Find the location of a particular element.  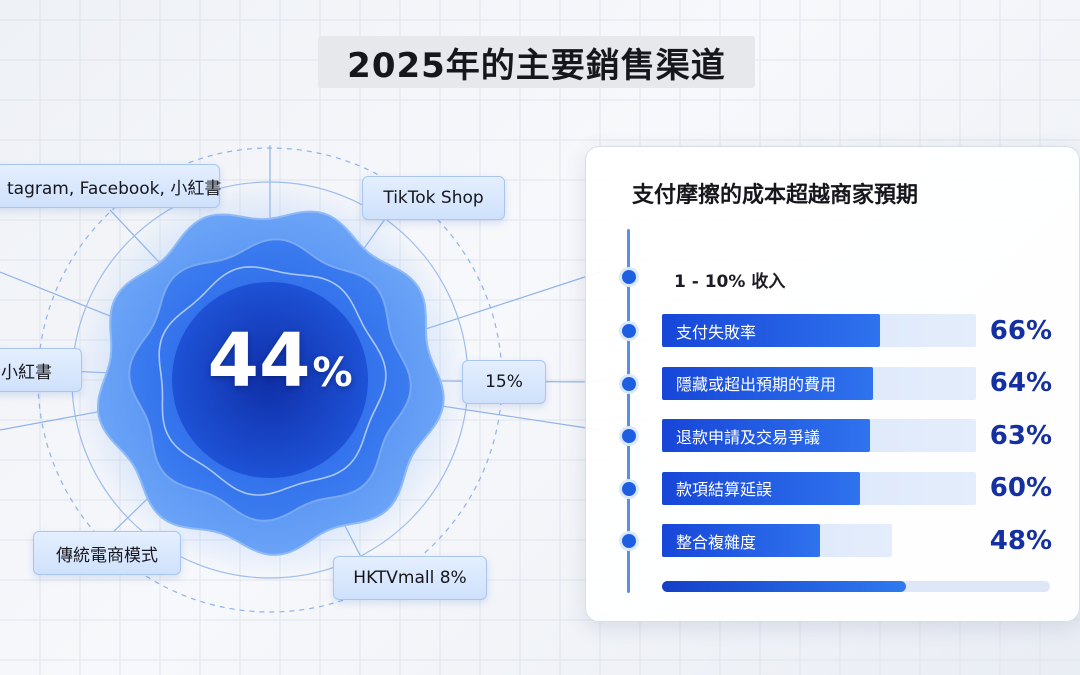

channel-label-15-percent: 15% is located at coordinates (504, 382).